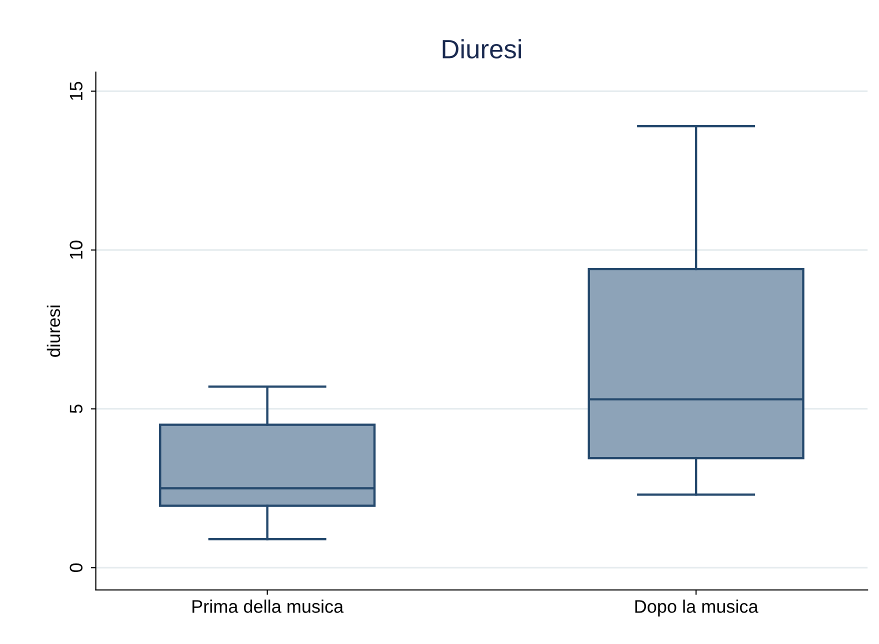 Image resolution: width=879 pixels, height=644 pixels. What do you see at coordinates (76, 249) in the screenshot?
I see `y-tick-label: 10` at bounding box center [76, 249].